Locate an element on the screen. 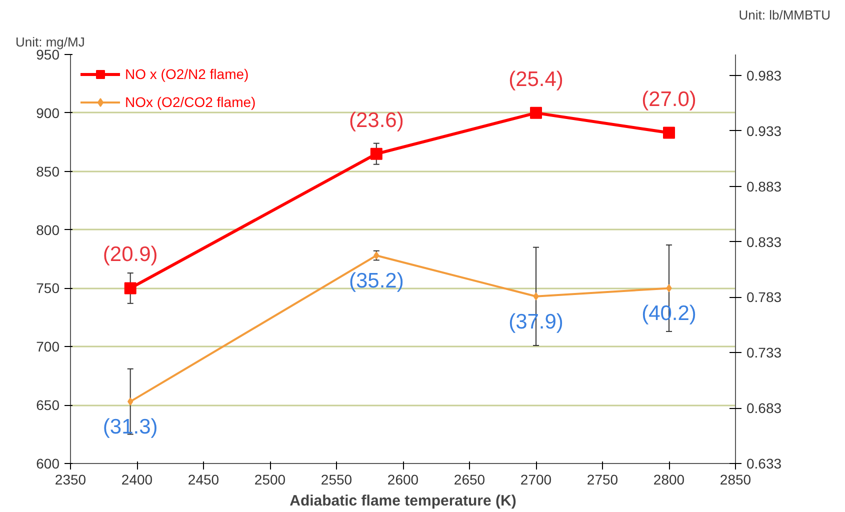  y-tick-label: 900 is located at coordinates (48, 112).